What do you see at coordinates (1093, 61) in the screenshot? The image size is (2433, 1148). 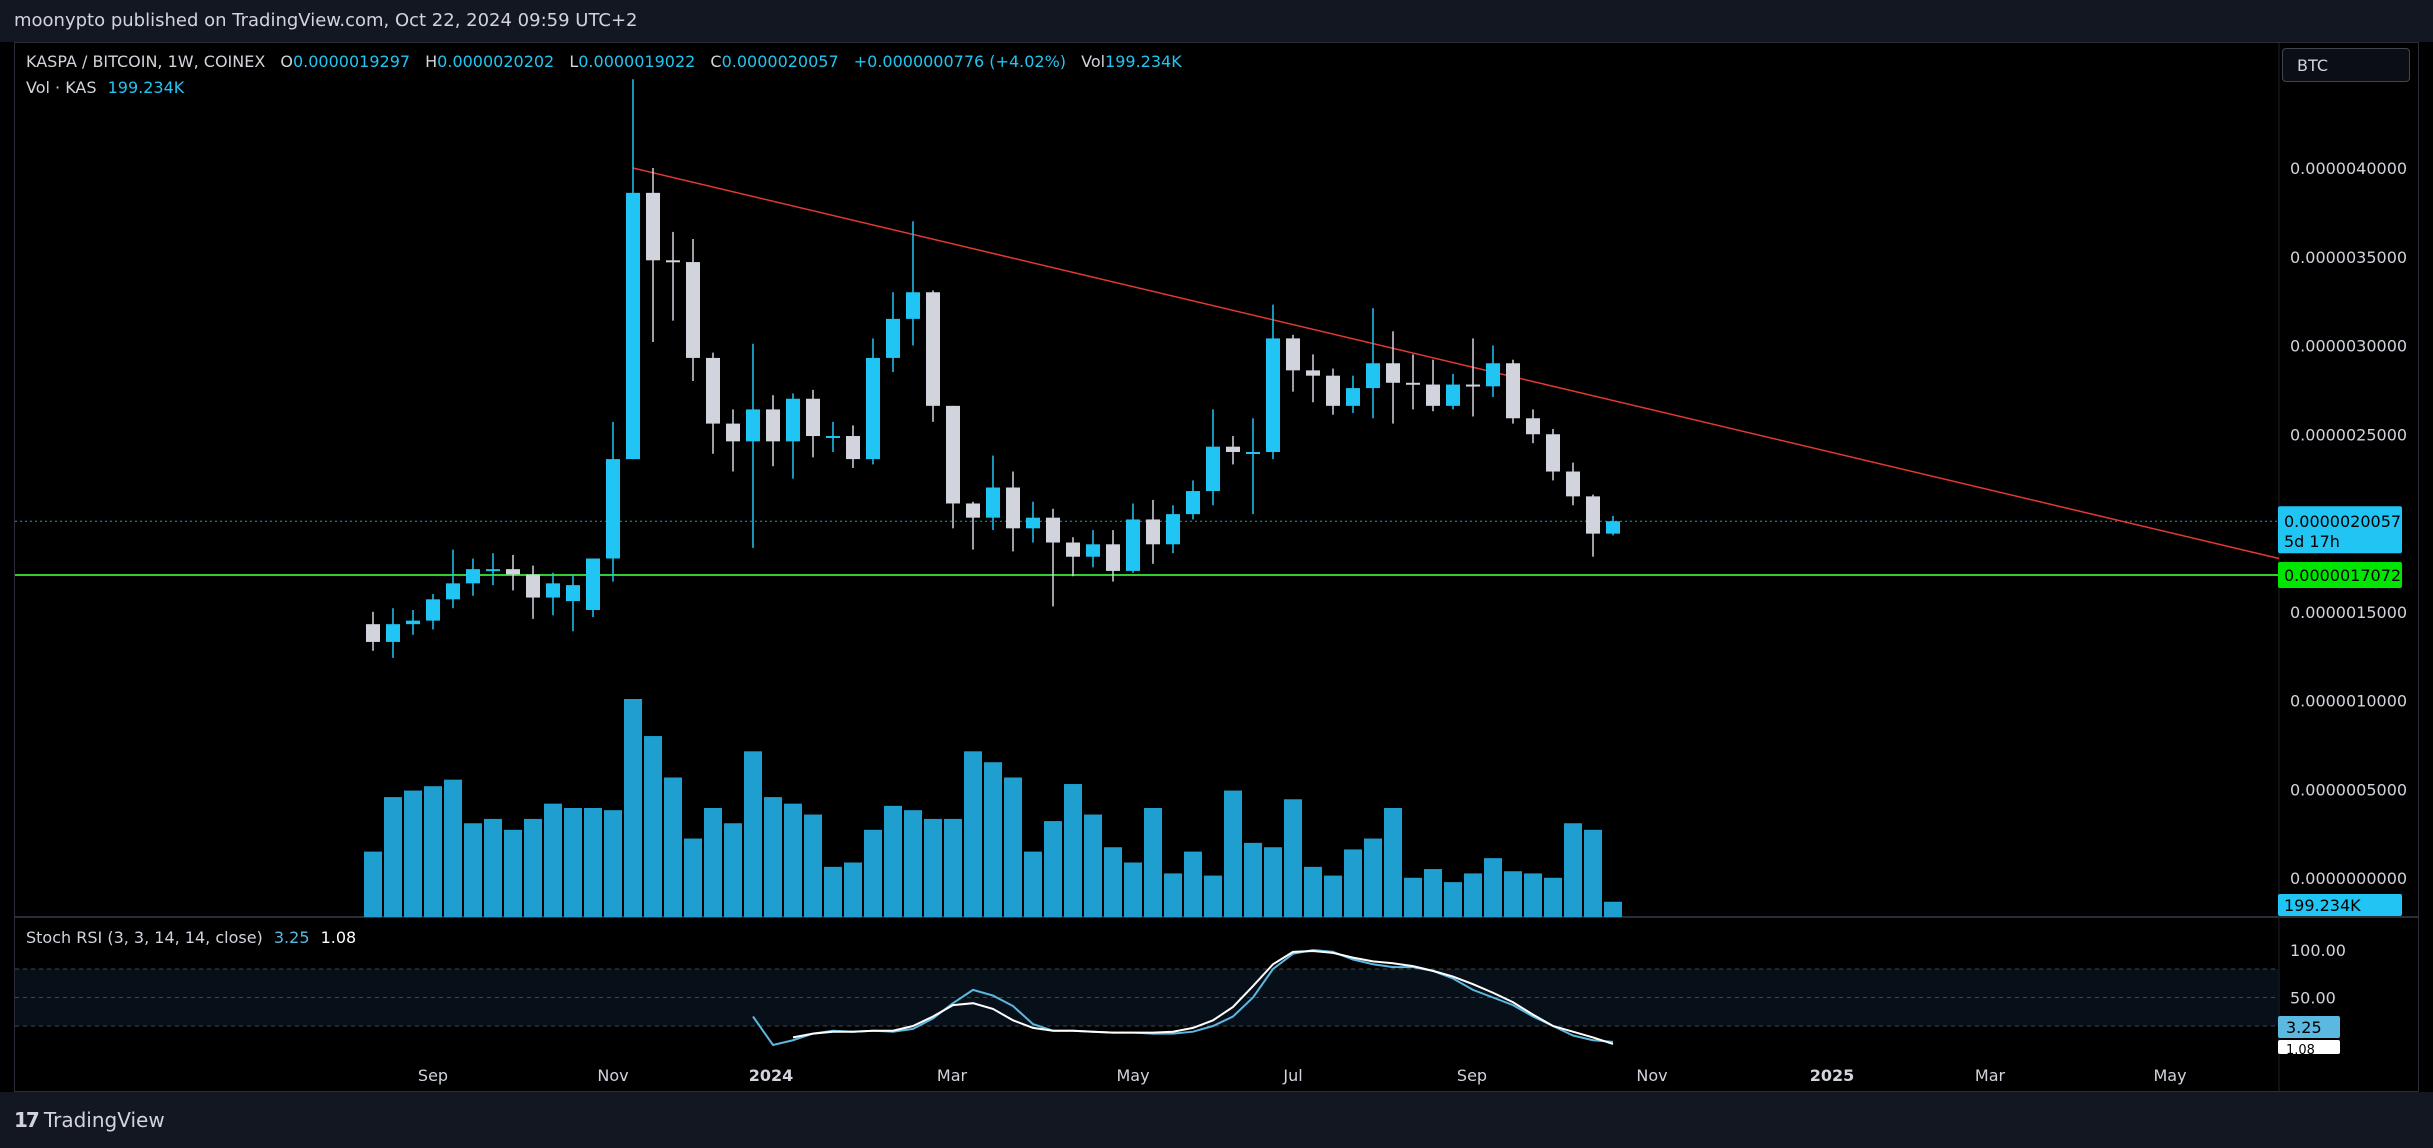 I see `vol-label: Vol` at bounding box center [1093, 61].